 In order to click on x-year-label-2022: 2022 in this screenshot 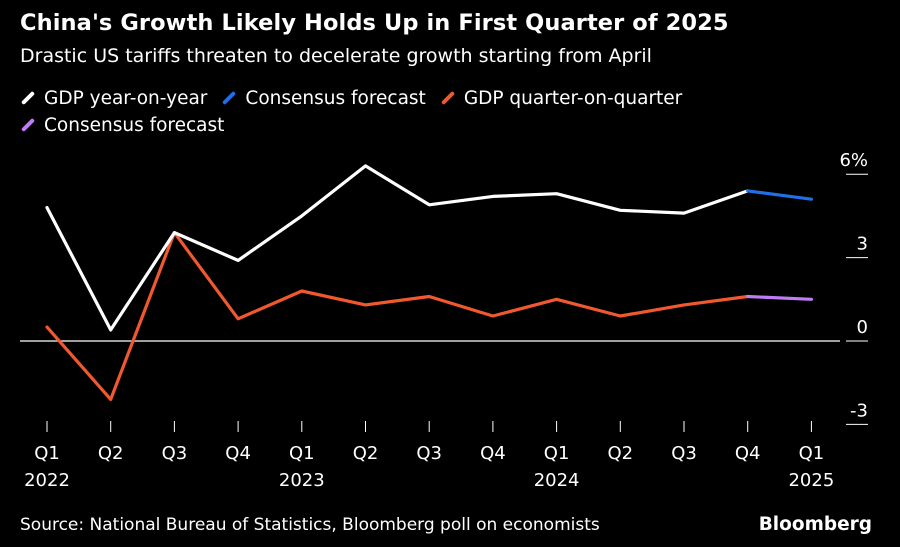, I will do `click(47, 480)`.